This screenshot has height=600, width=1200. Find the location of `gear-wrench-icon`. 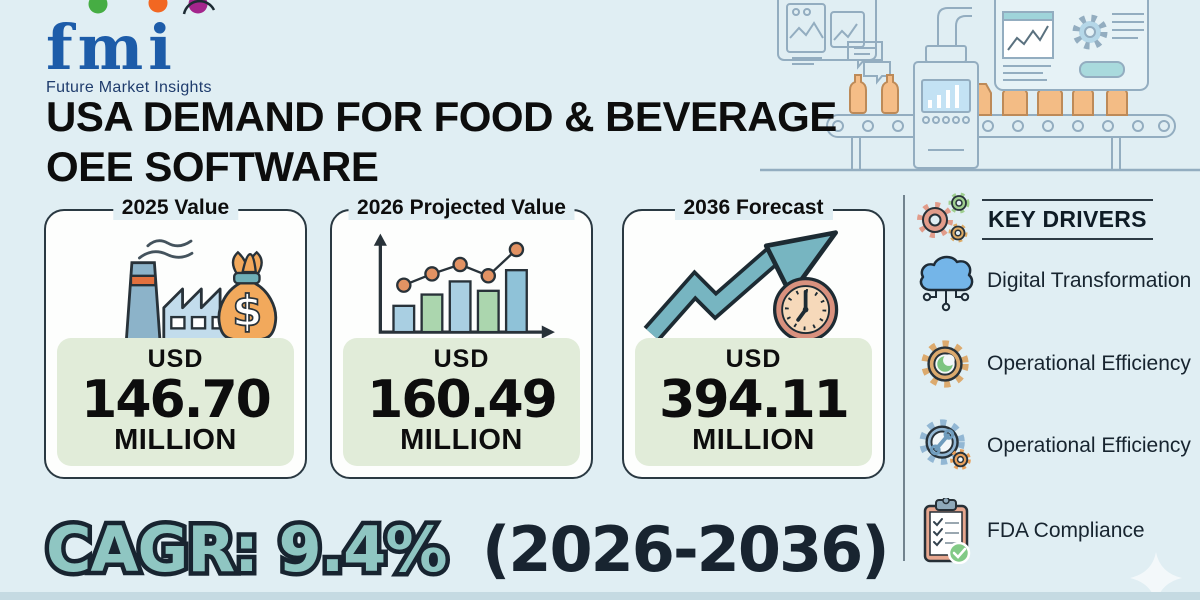

gear-wrench-icon is located at coordinates (945, 444).